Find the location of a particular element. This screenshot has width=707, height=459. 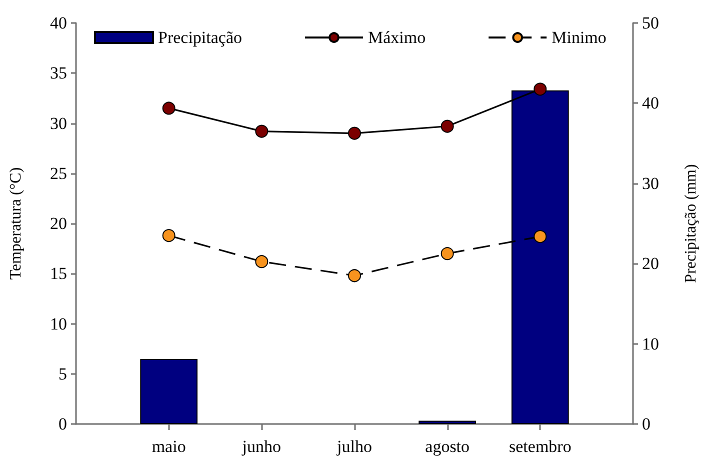

y-tick-label: 25 is located at coordinates (58, 173).